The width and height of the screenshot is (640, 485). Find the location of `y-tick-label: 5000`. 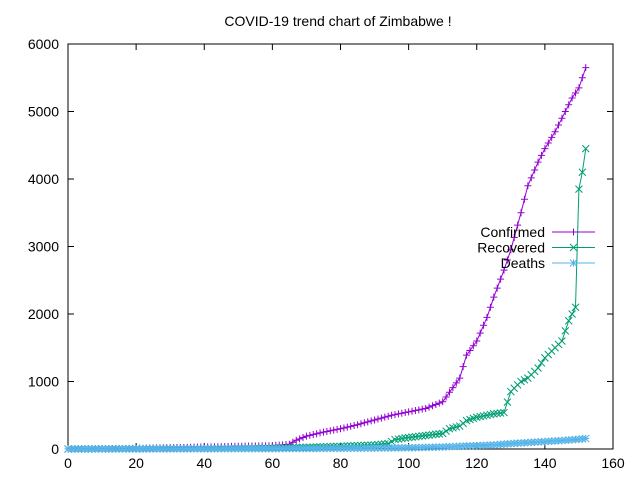

y-tick-label: 5000 is located at coordinates (43, 112).